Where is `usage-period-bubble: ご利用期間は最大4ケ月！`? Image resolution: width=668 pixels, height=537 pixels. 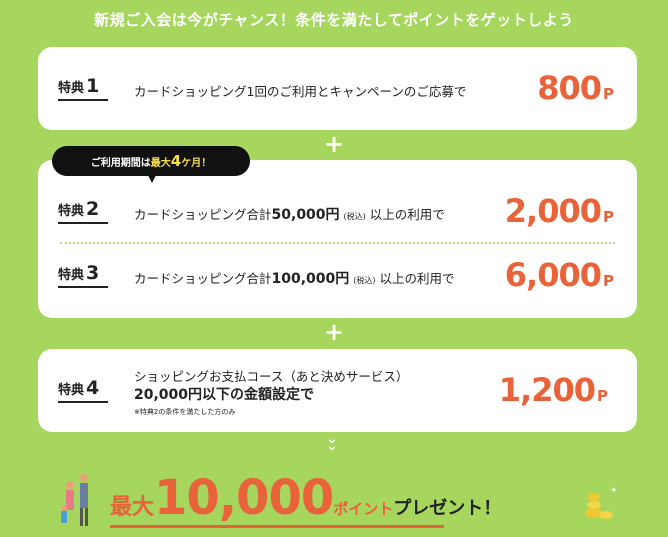
usage-period-bubble: ご利用期間は最大4ケ月！ is located at coordinates (151, 164).